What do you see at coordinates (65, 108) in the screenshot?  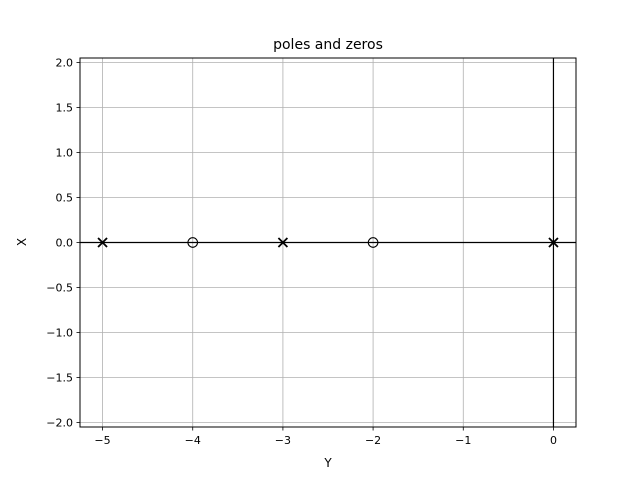 I see `y-tick-label: 1.5` at bounding box center [65, 108].